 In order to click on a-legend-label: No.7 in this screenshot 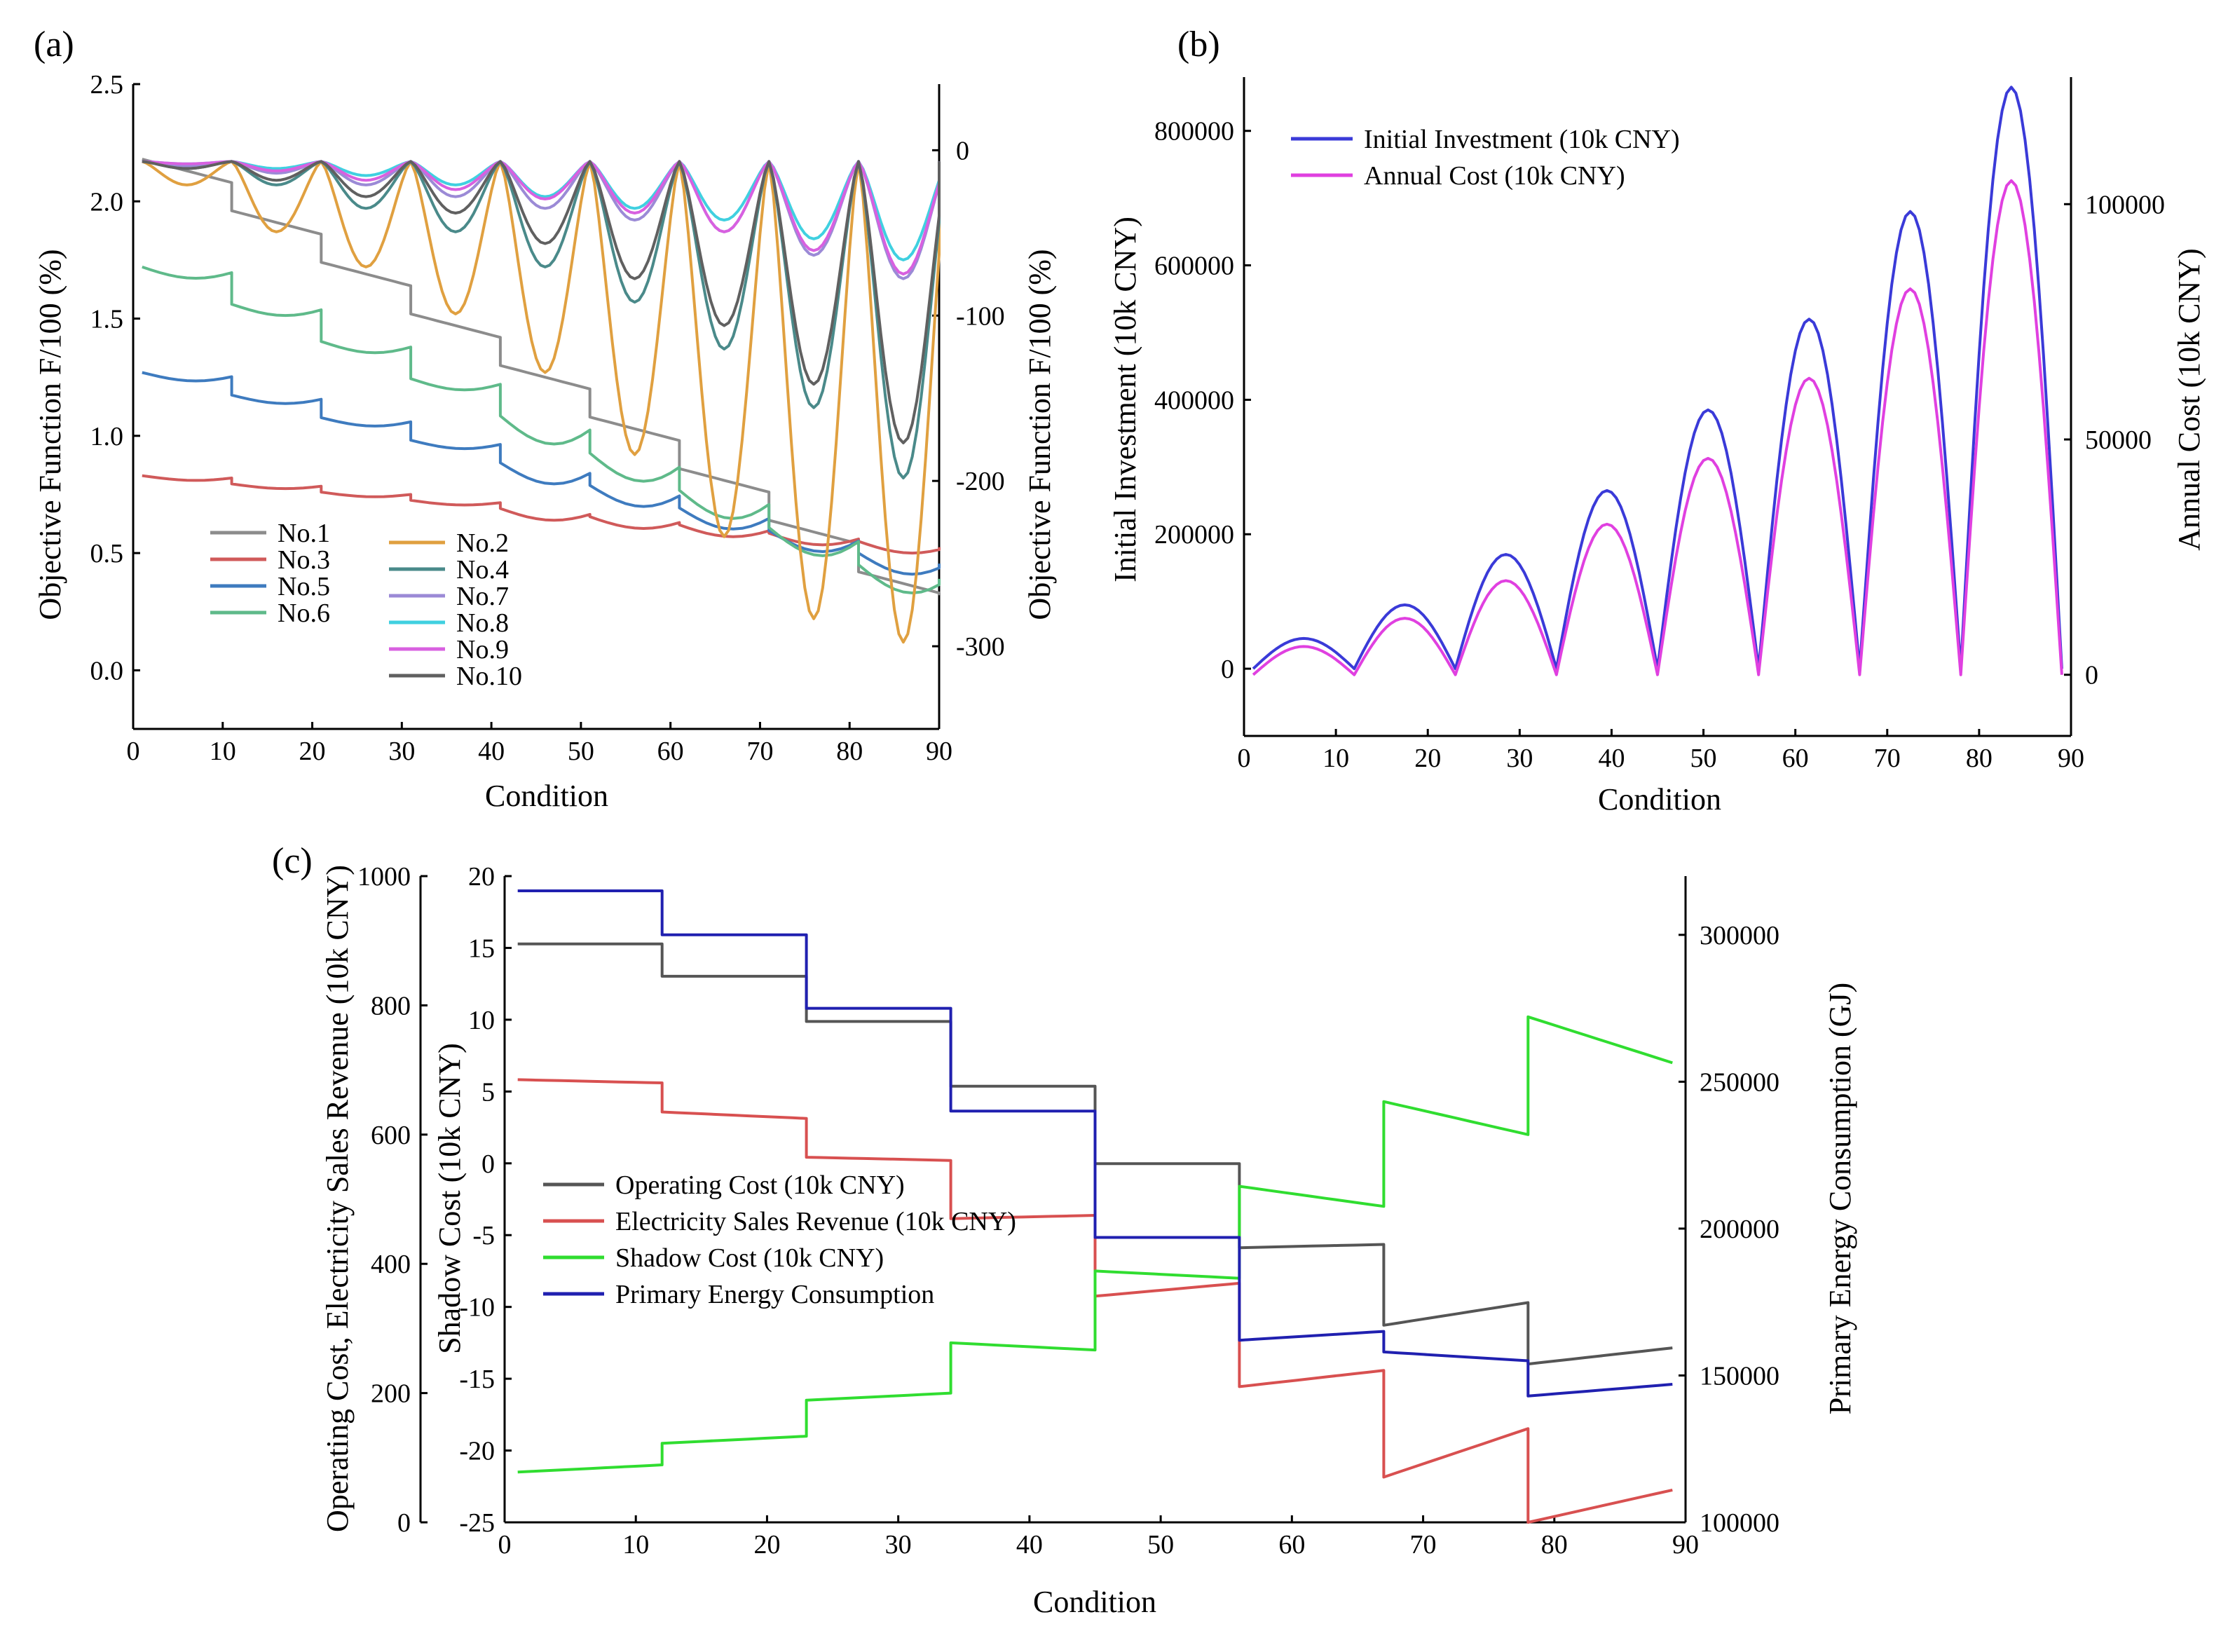, I will do `click(482, 596)`.